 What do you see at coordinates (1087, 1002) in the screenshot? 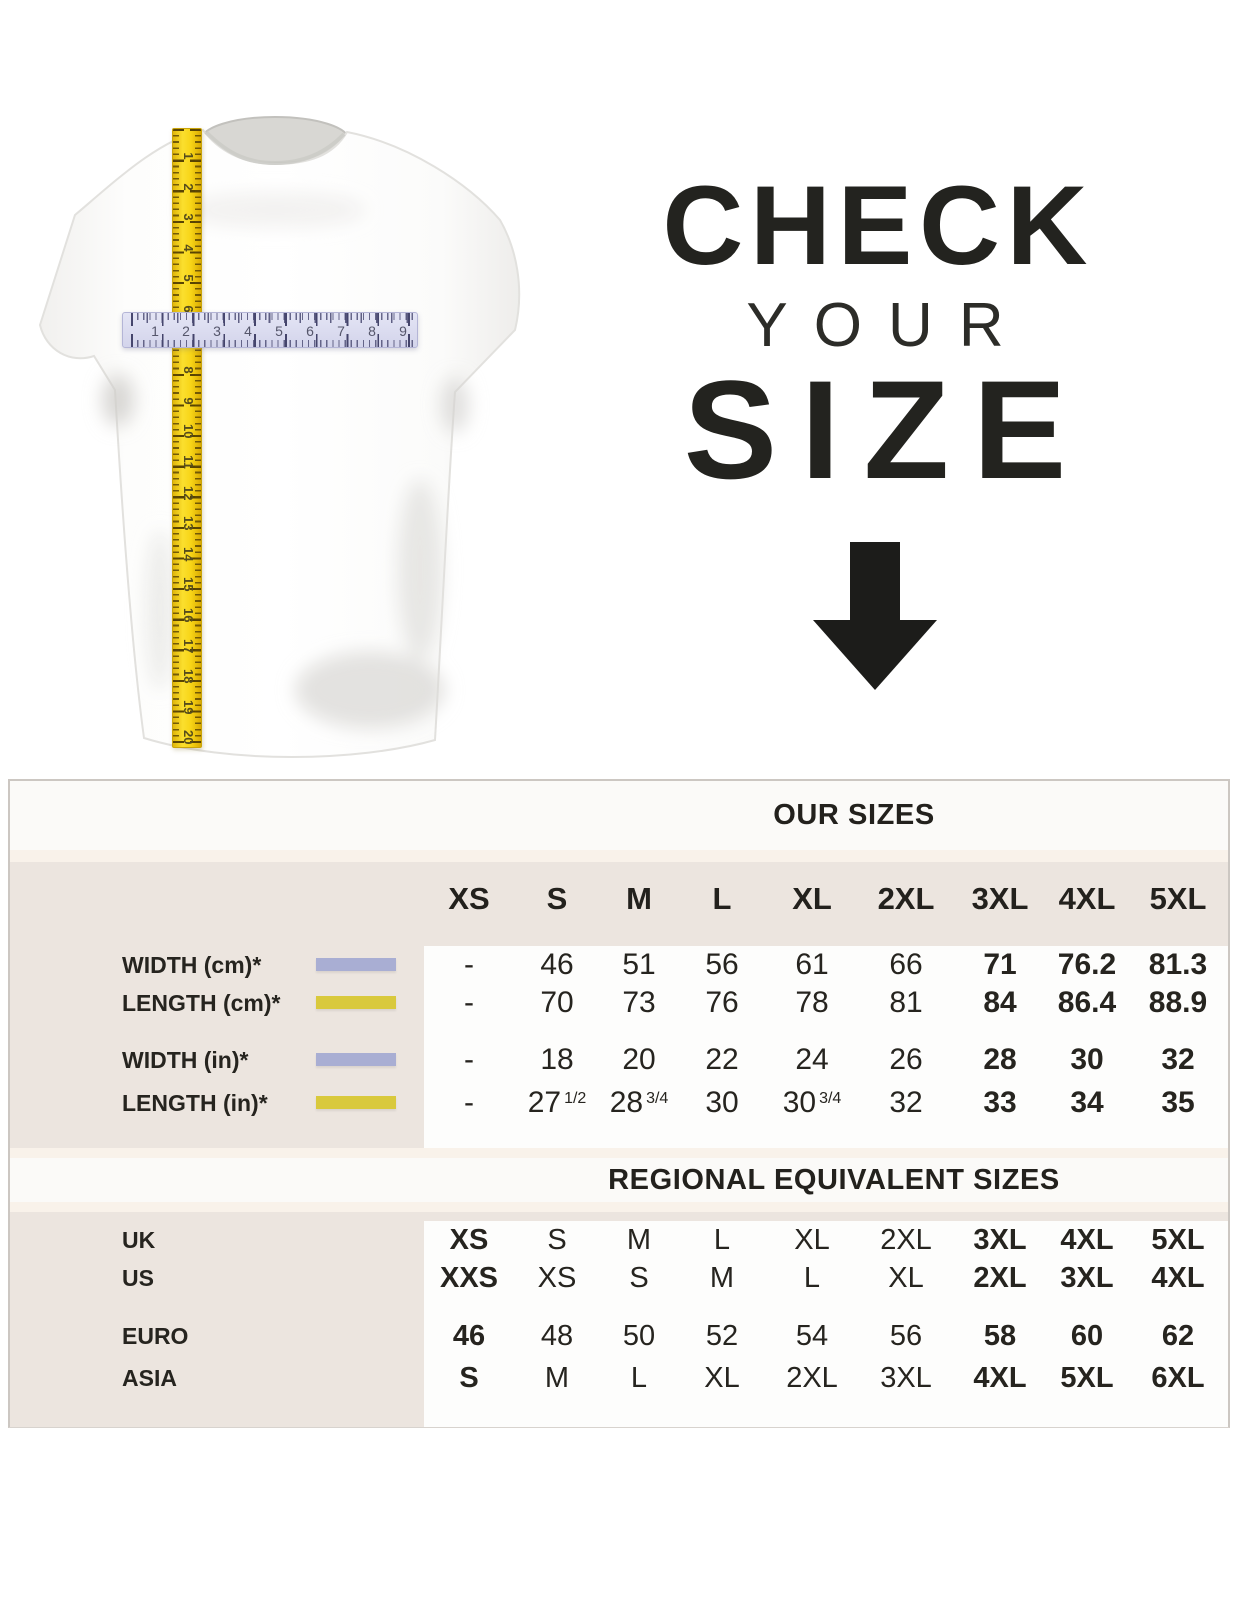
I see `size-value-cell: 86.4` at bounding box center [1087, 1002].